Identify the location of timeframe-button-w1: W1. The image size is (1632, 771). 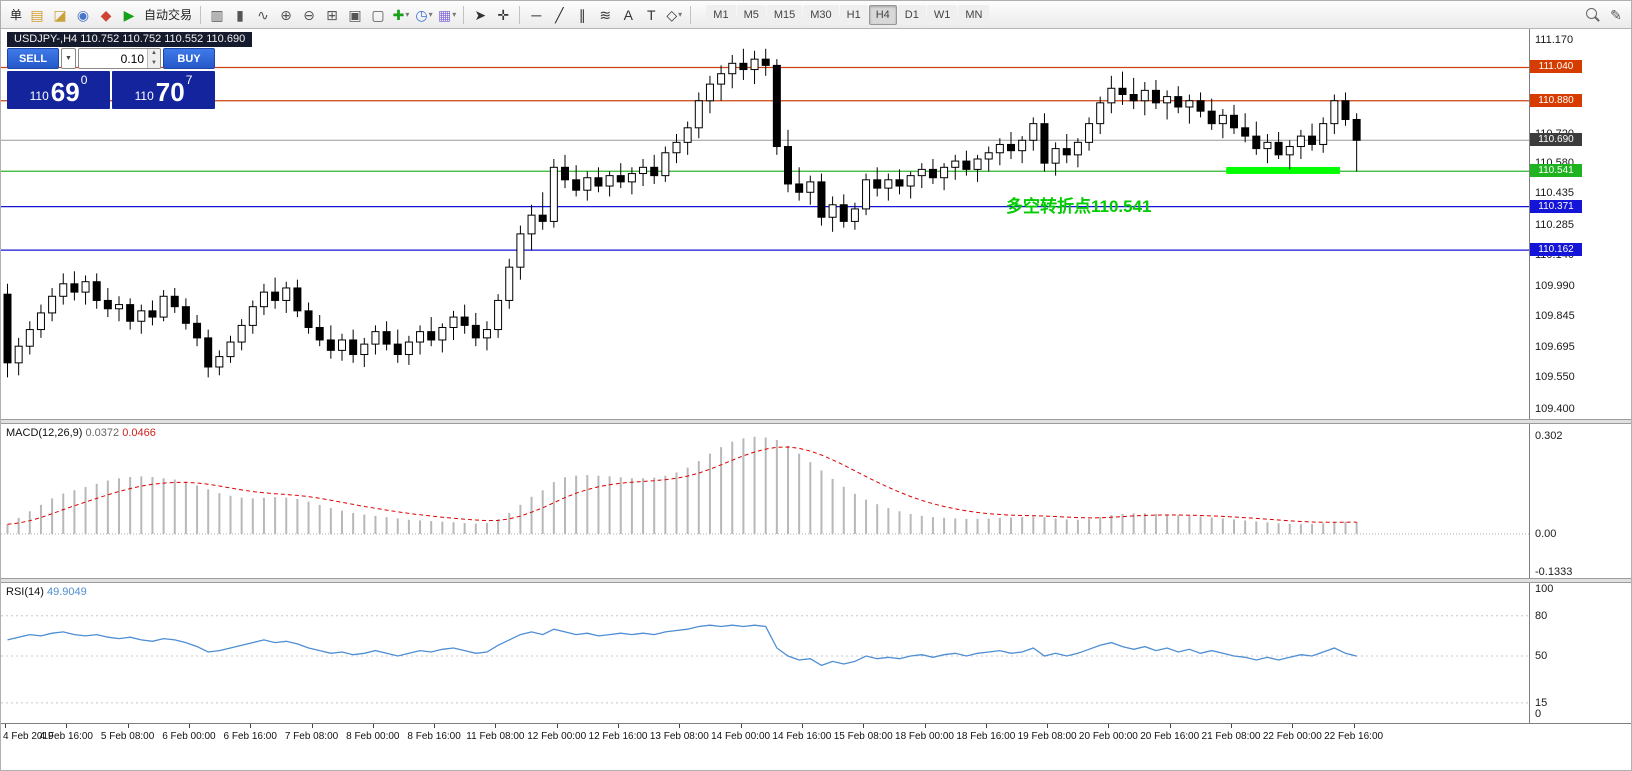
(942, 14).